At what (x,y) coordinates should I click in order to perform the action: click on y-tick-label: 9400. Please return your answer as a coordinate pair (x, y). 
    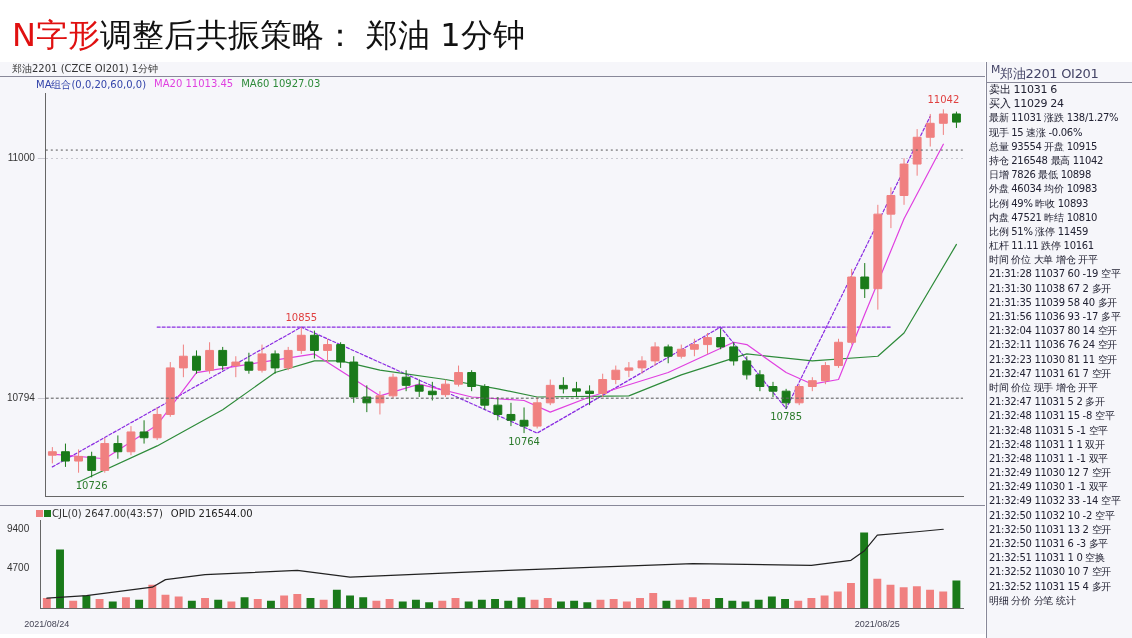
    Looking at the image, I should click on (18, 528).